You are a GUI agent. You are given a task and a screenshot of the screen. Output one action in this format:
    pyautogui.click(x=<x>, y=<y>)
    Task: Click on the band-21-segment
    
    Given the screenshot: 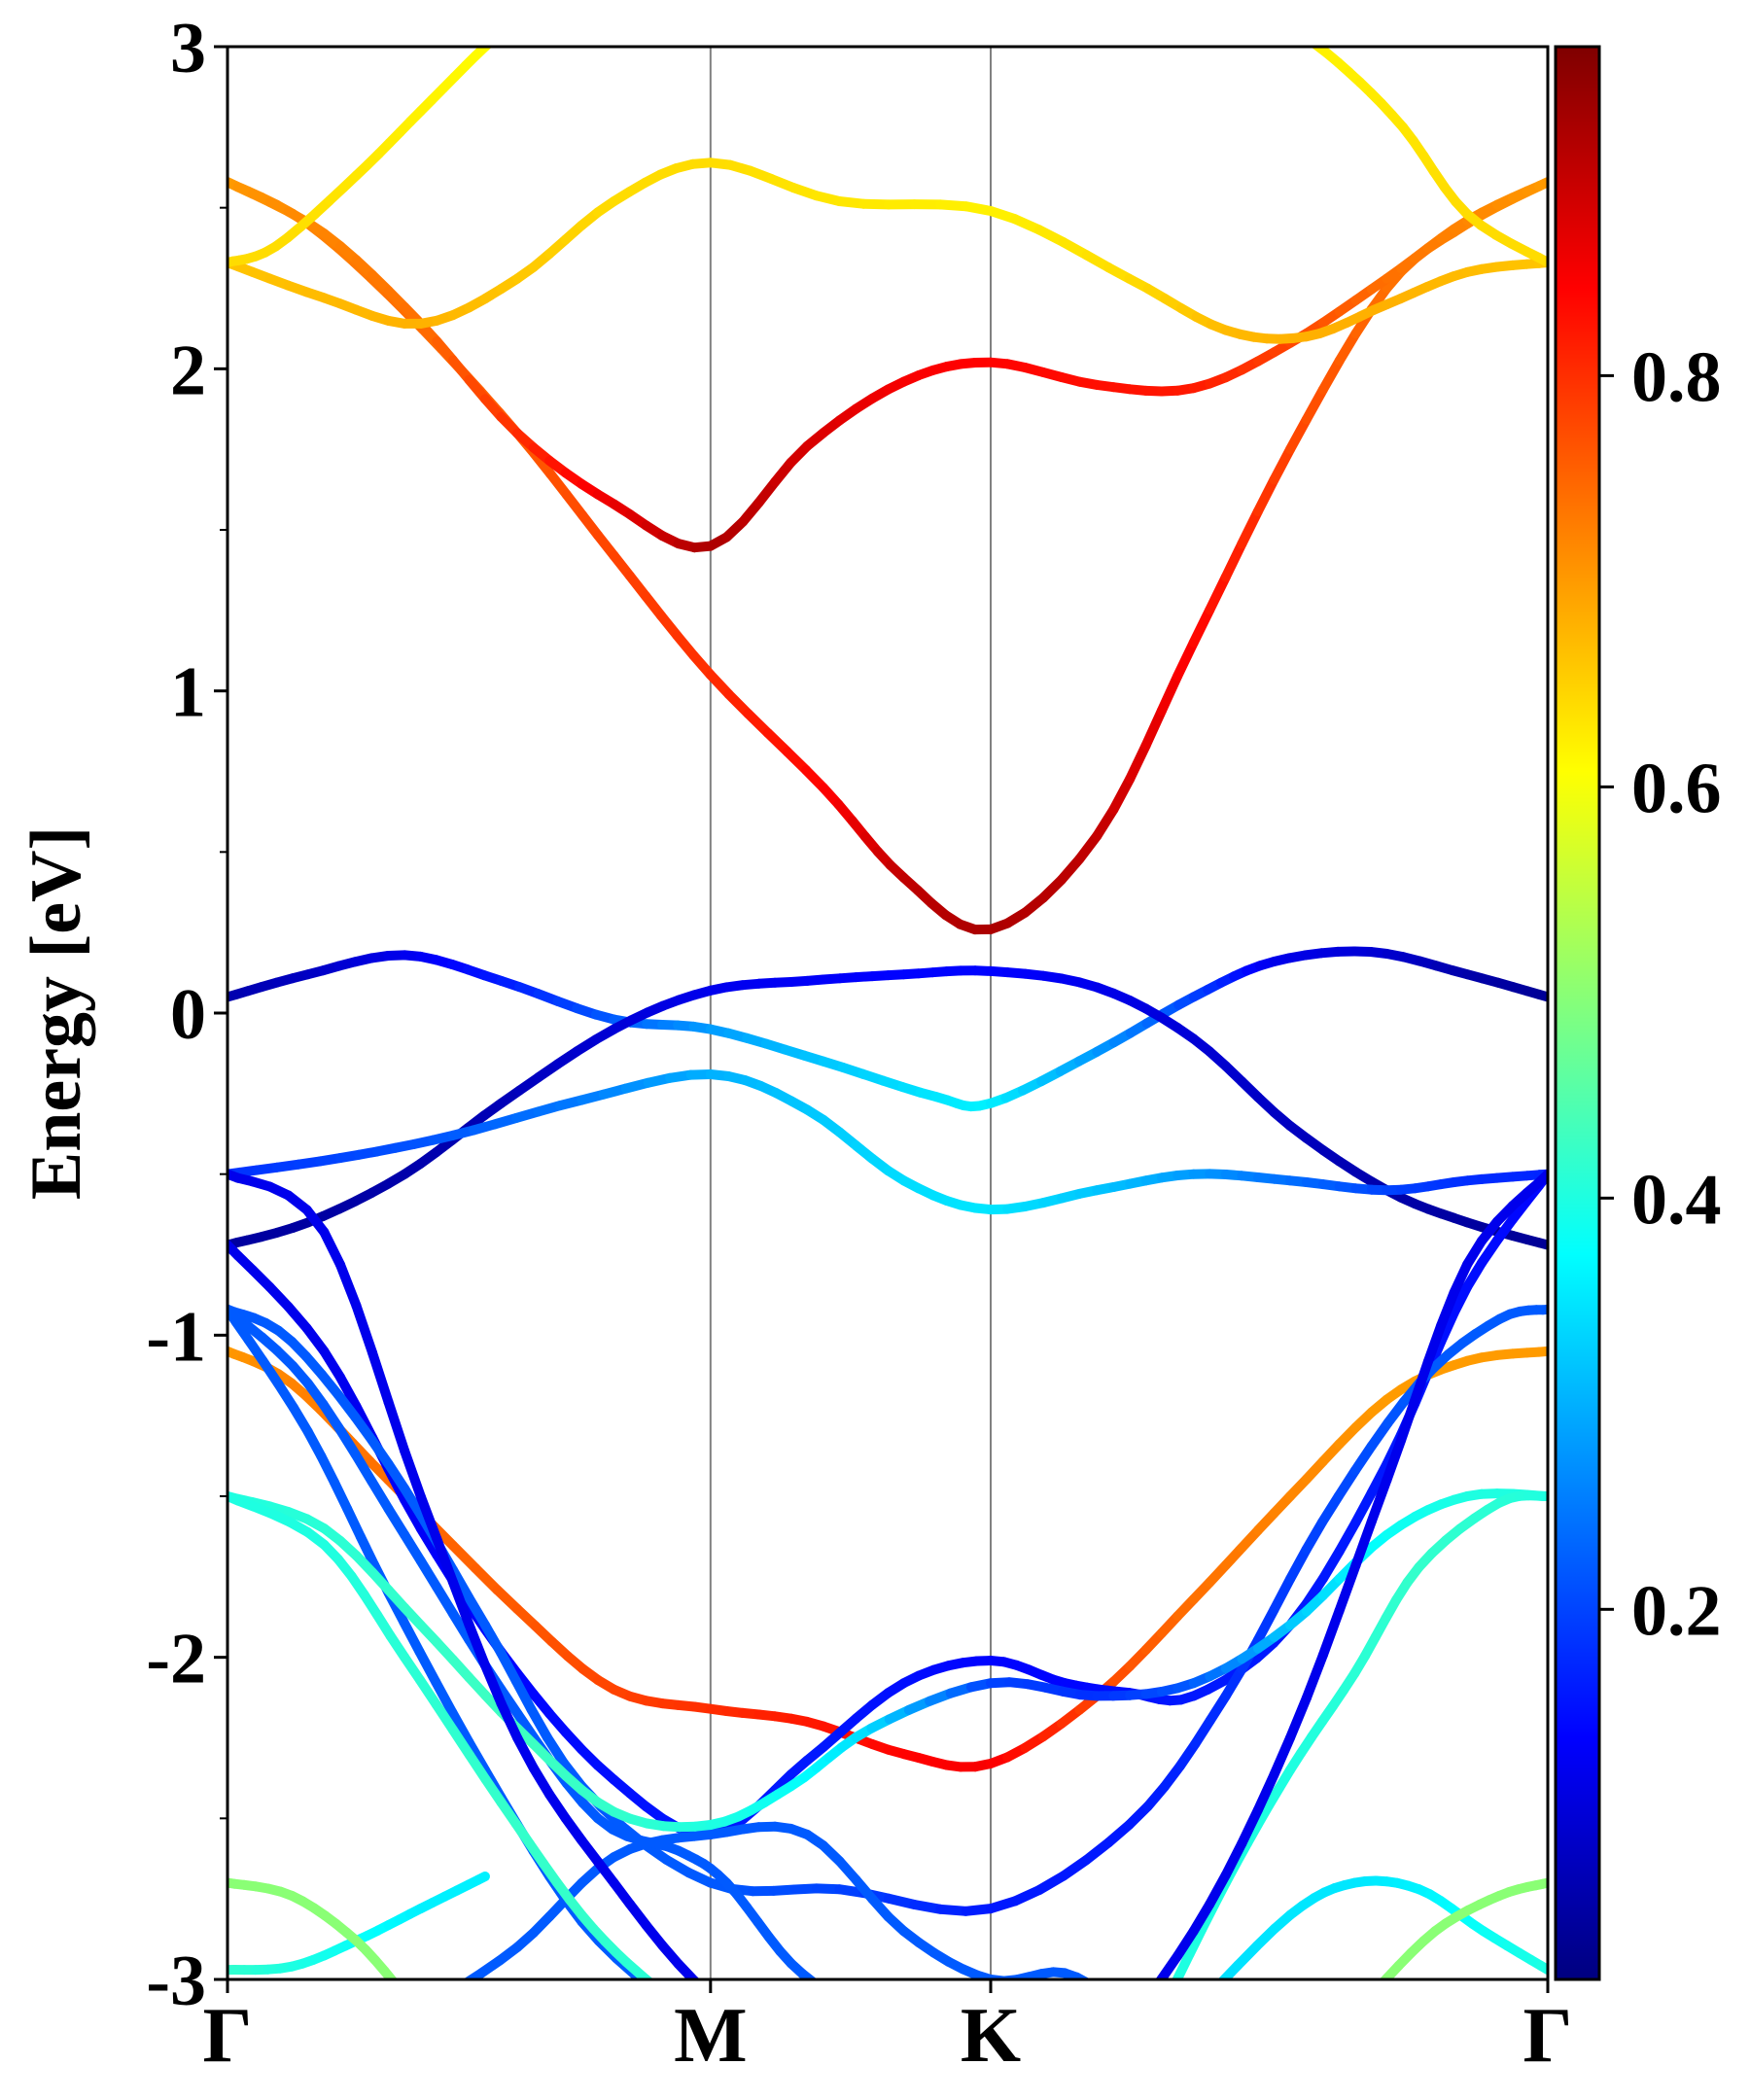 What is the action you would take?
    pyautogui.click(x=1199, y=2006)
    